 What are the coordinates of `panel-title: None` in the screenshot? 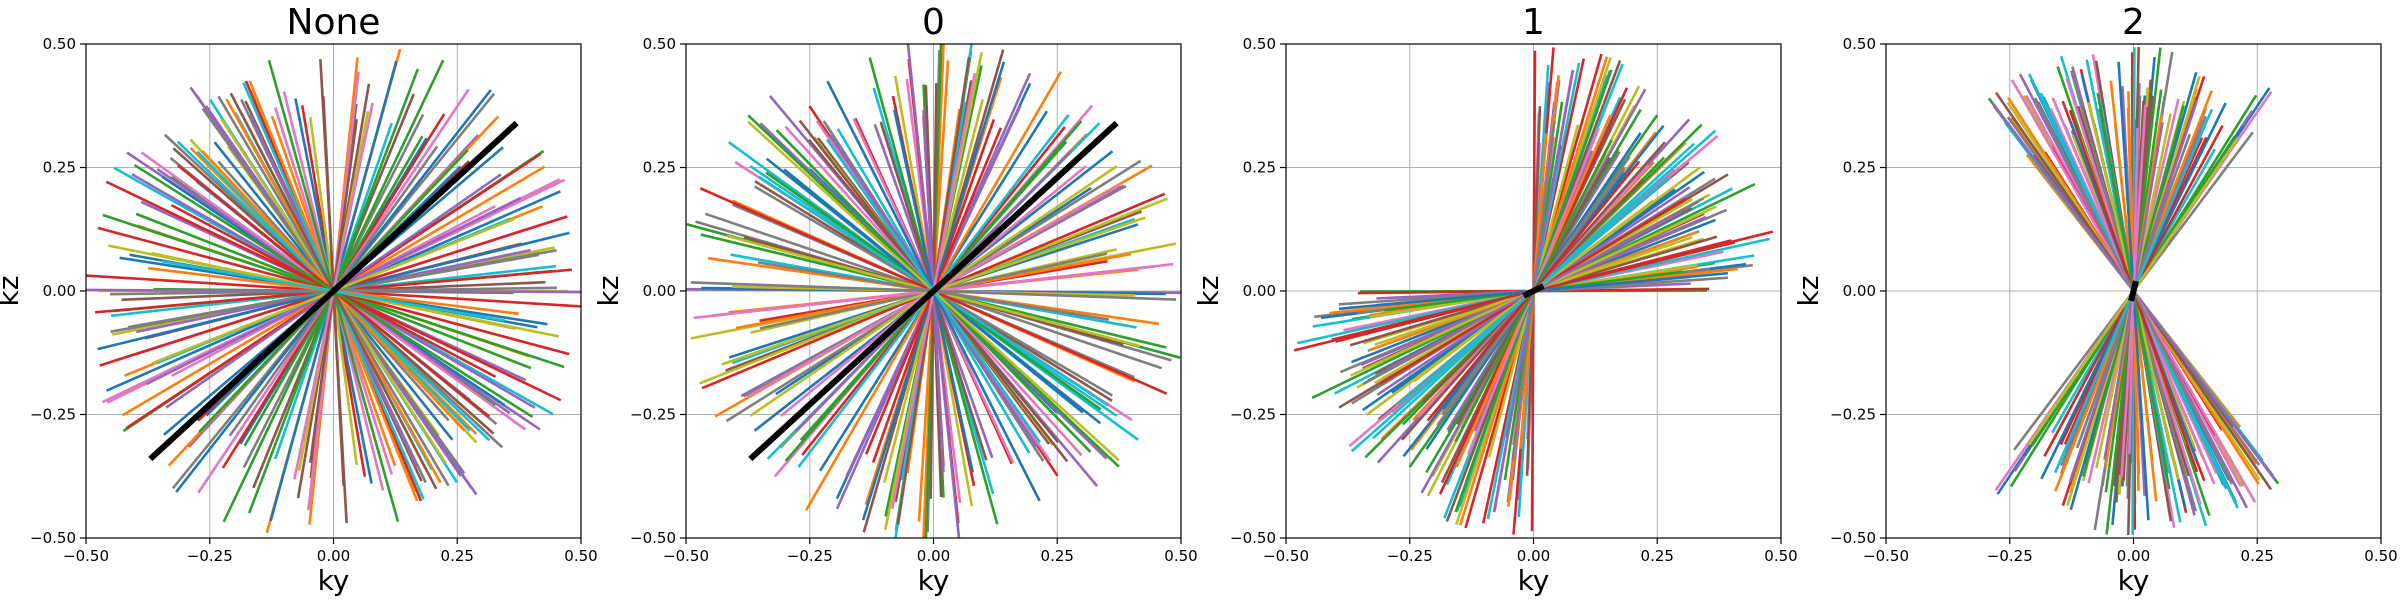 It's located at (334, 22).